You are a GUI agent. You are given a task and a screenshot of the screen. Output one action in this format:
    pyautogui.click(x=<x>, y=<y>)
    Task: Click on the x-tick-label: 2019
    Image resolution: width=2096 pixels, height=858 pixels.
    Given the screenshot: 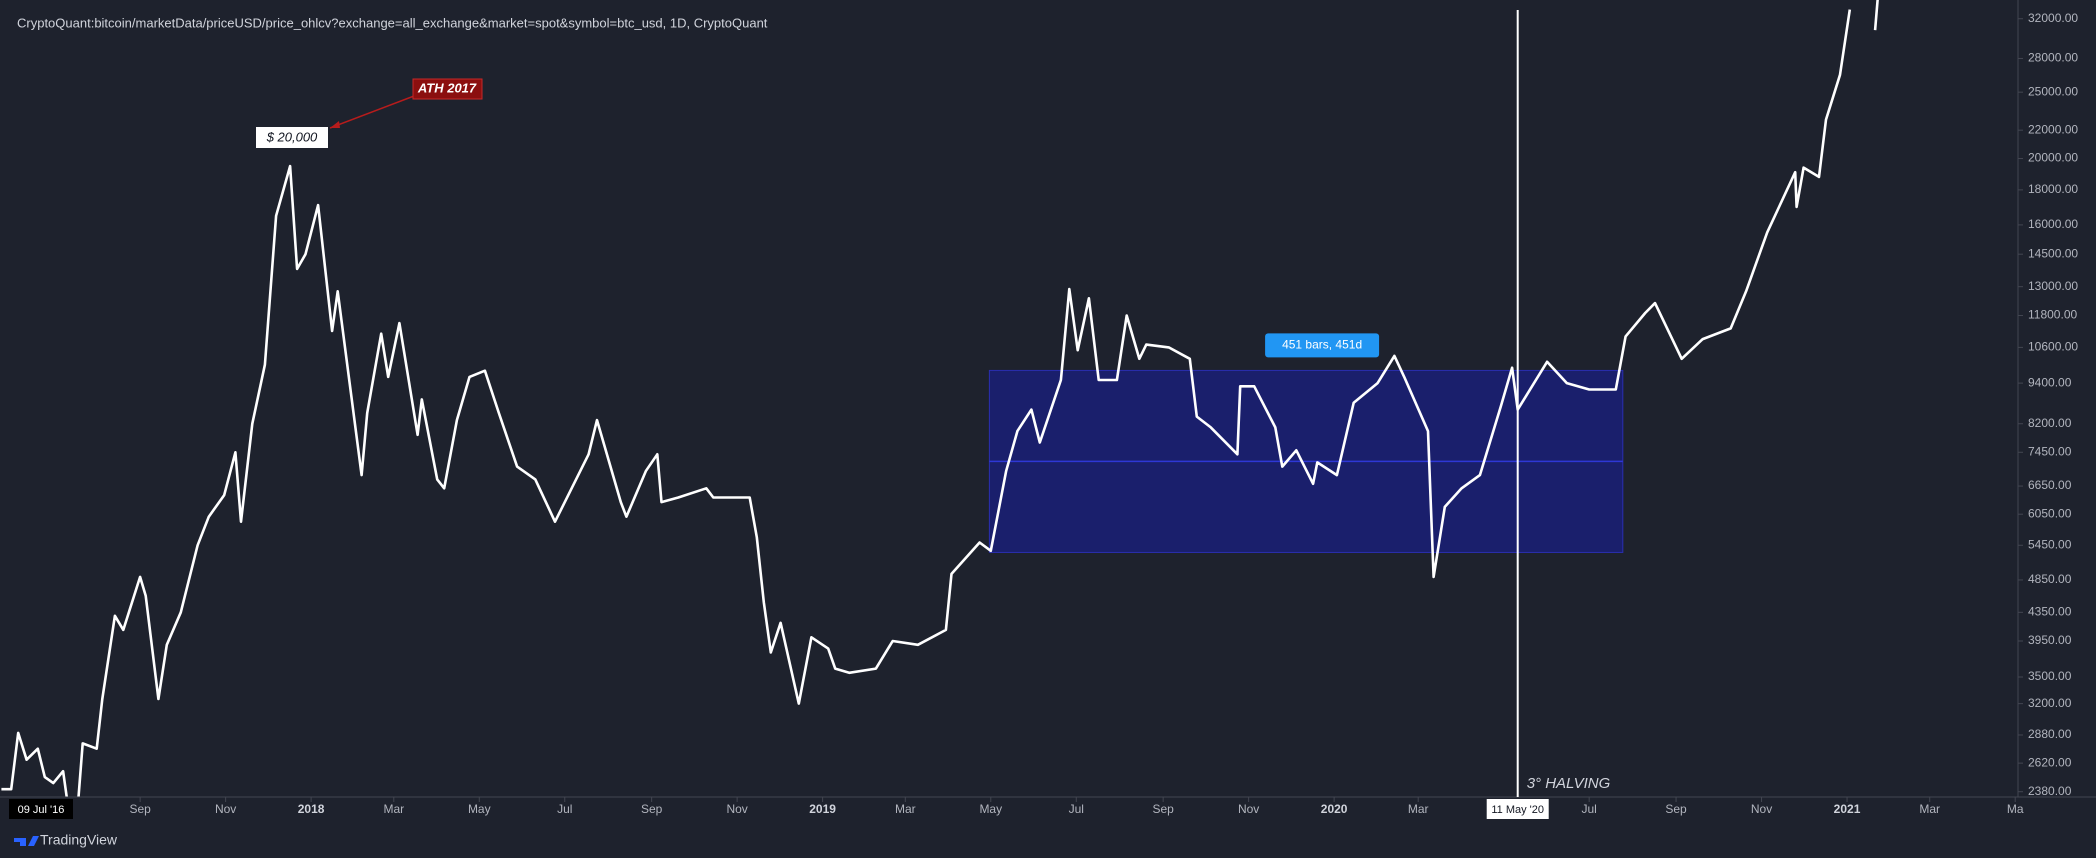 What is the action you would take?
    pyautogui.click(x=822, y=809)
    